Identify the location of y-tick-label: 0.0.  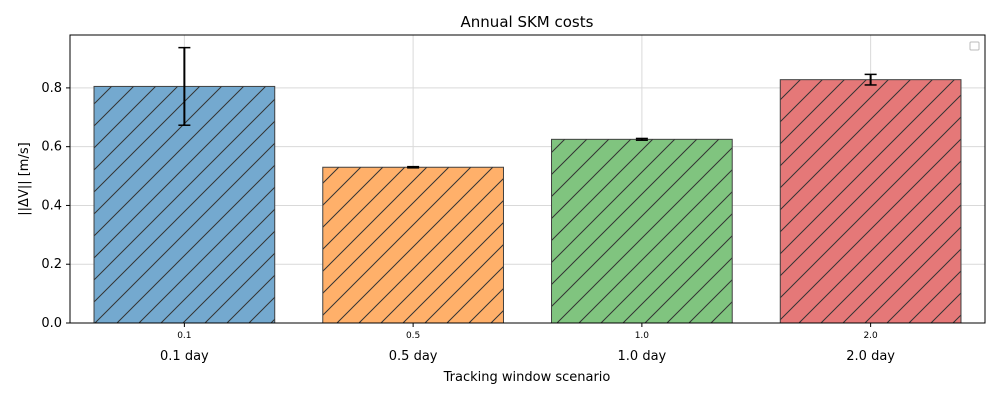
(51, 323).